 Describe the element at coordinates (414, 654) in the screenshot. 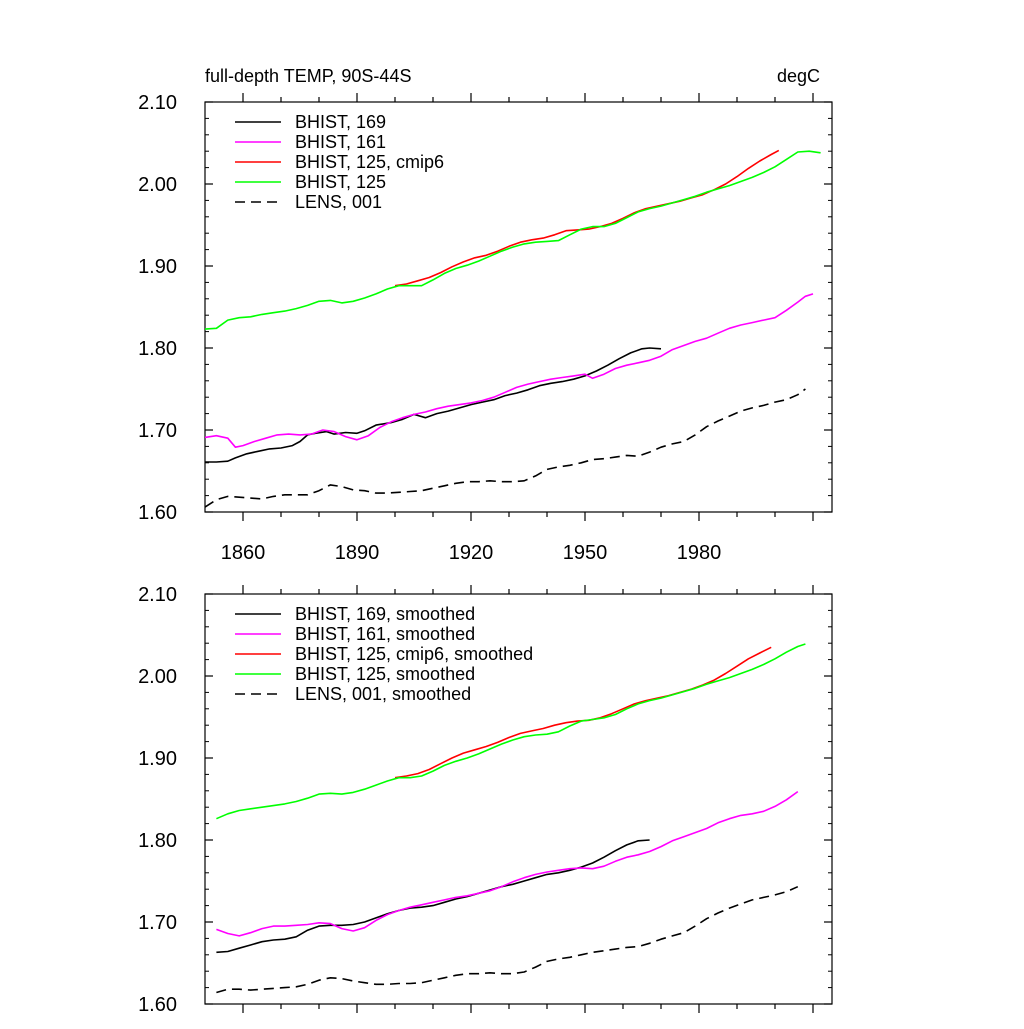

I see `legend-label: BHIST, 125, cmip6, smoothed` at that location.